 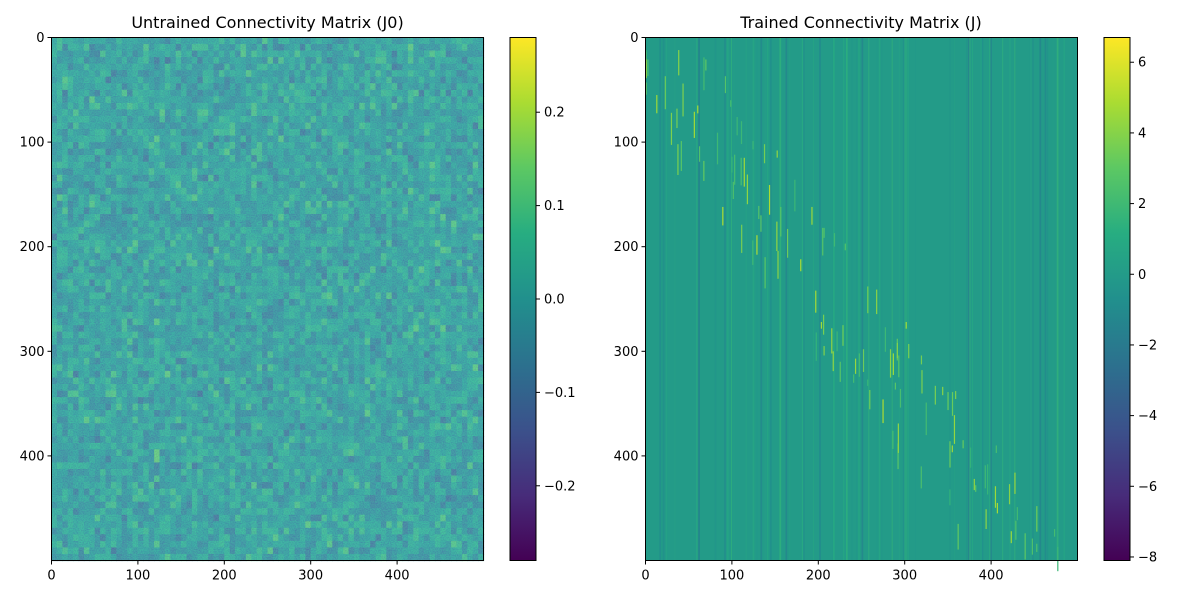 I want to click on chart-title: Untrained Connectivity Matrix (J0), so click(x=267, y=22).